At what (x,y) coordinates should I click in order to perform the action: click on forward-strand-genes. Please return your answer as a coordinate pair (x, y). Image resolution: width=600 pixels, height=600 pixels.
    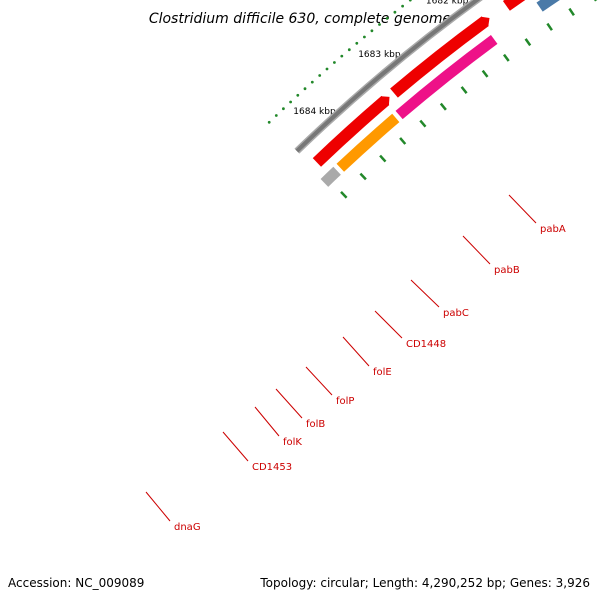
    Looking at the image, I should click on (419, 83).